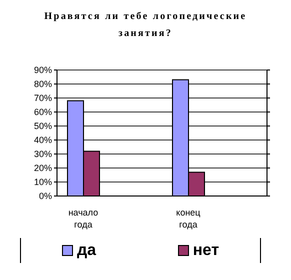  Describe the element at coordinates (43, 168) in the screenshot. I see `y-tick-label: 20%` at that location.